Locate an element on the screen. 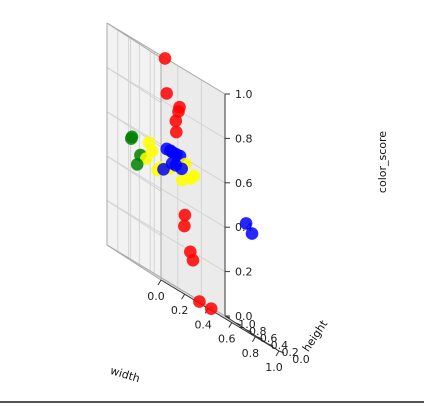  y-tick-label: 0.6 is located at coordinates (269, 338).